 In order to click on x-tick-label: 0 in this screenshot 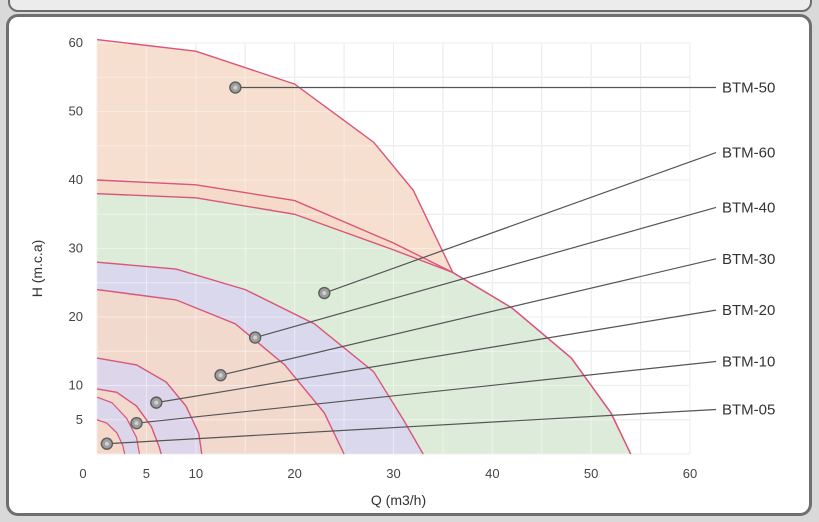, I will do `click(82, 473)`.